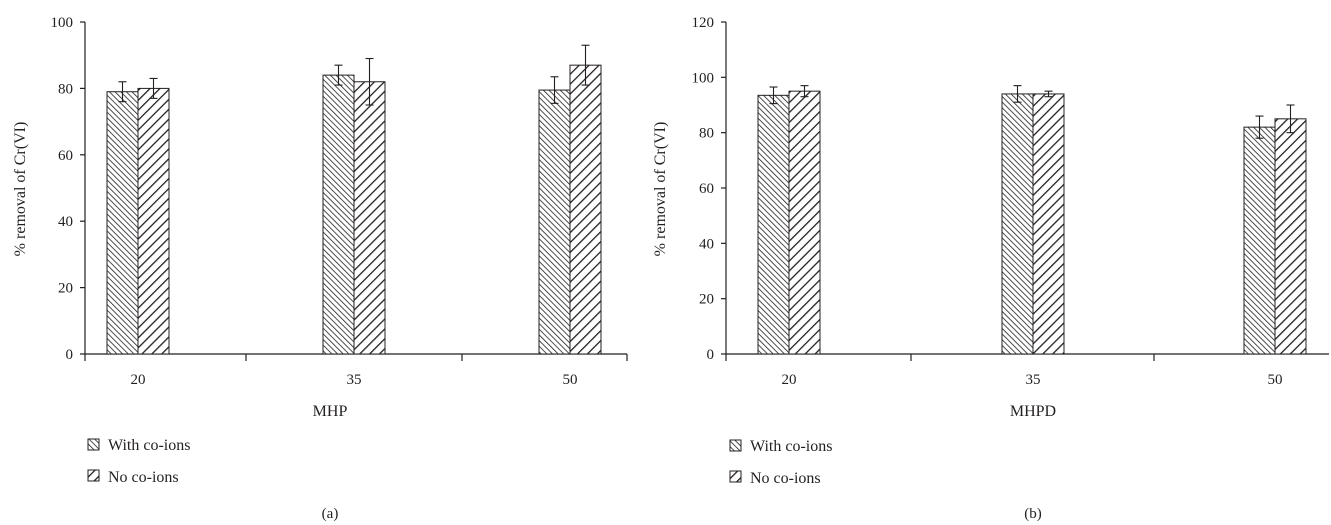  What do you see at coordinates (706, 300) in the screenshot?
I see `y-tick-label-b: 20` at bounding box center [706, 300].